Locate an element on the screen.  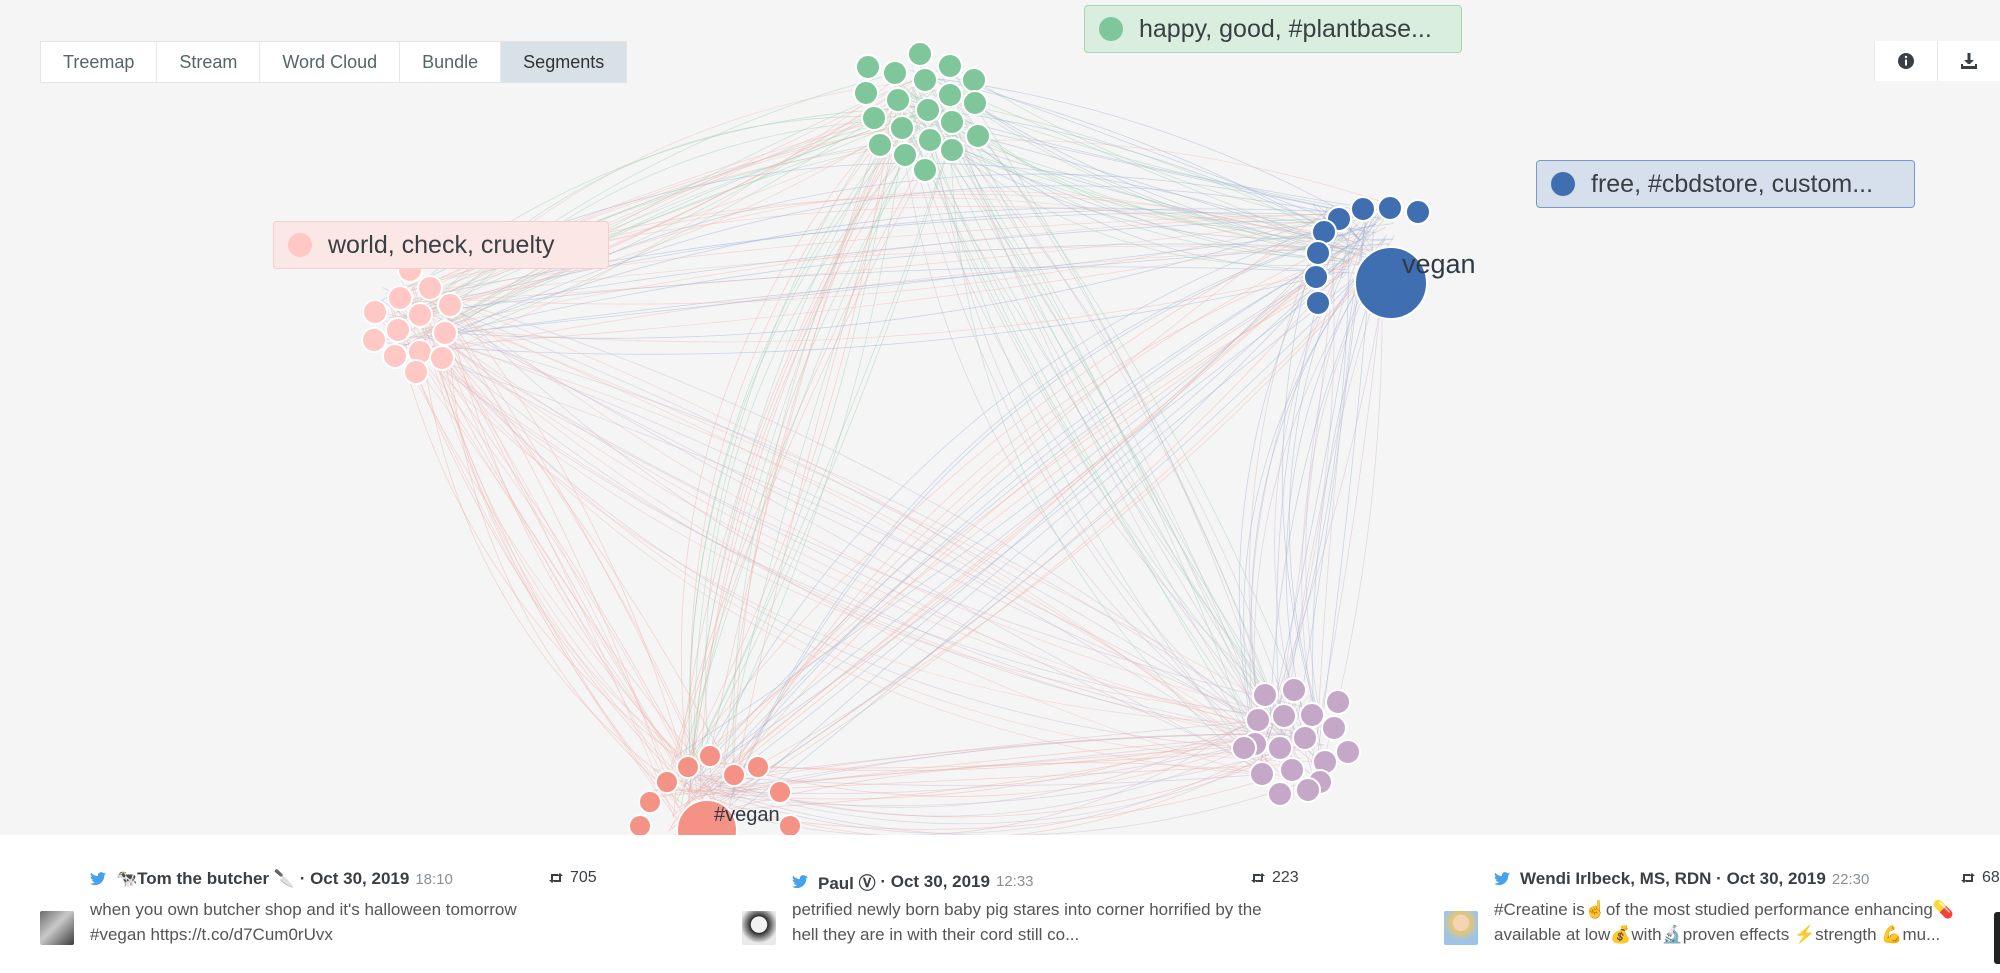
info-button is located at coordinates (1905, 61).